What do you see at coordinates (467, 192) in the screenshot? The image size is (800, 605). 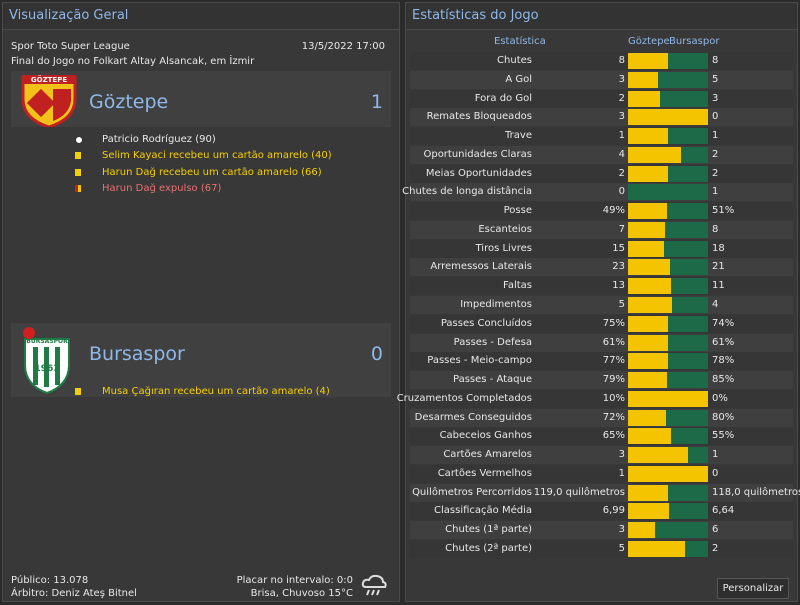 I see `stat-label: Chutes de longa distância` at bounding box center [467, 192].